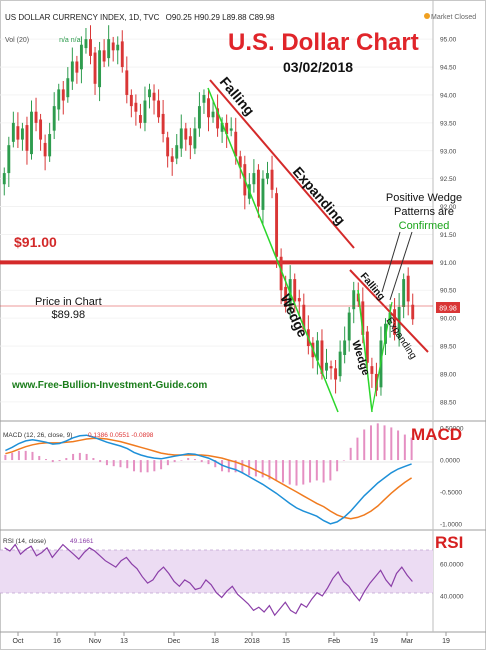 This screenshot has width=486, height=650. What do you see at coordinates (43, 40) in the screenshot?
I see `volume-header: Vol (20) n/a n/a` at bounding box center [43, 40].